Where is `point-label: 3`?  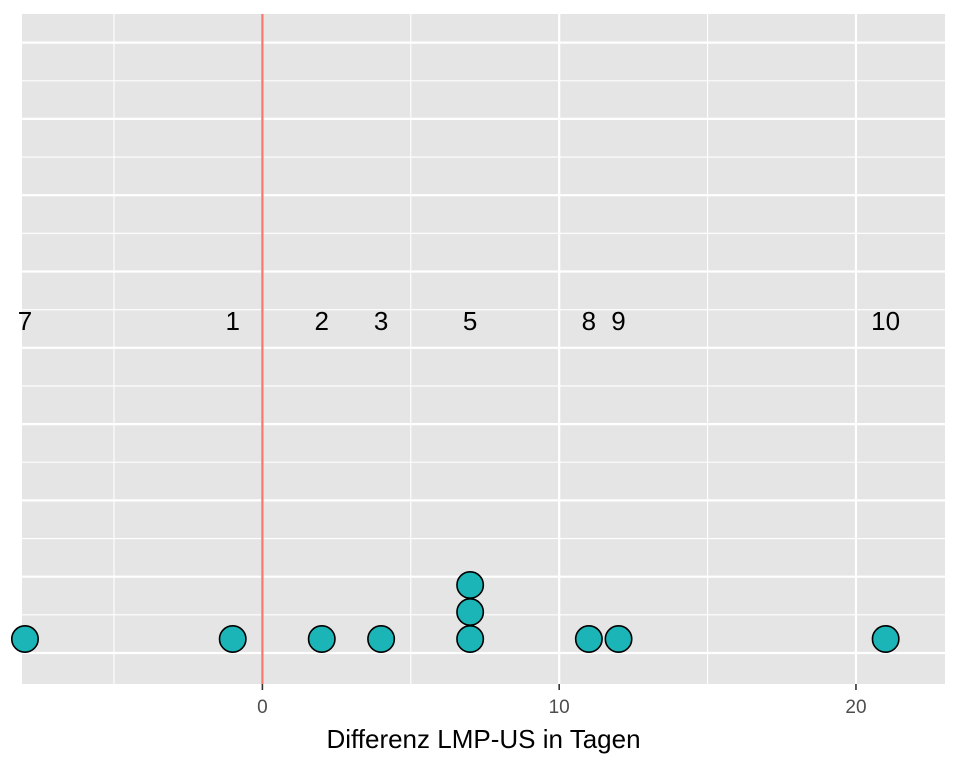 point-label: 3 is located at coordinates (381, 321).